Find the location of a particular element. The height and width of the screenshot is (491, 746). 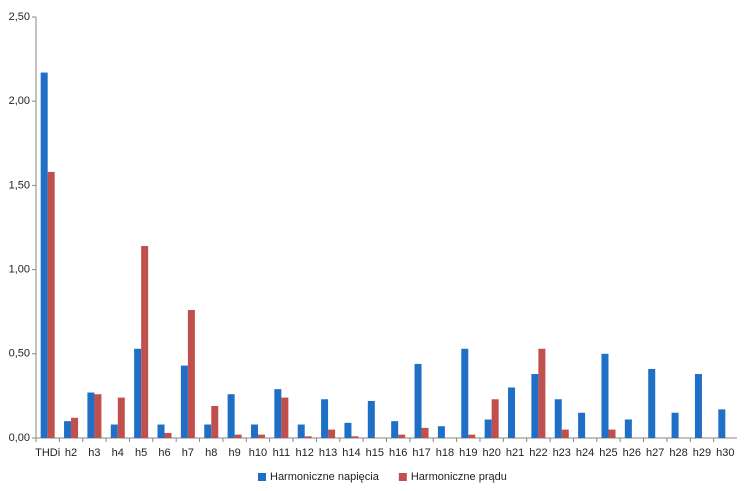

x-tick-label: h29 is located at coordinates (702, 453).